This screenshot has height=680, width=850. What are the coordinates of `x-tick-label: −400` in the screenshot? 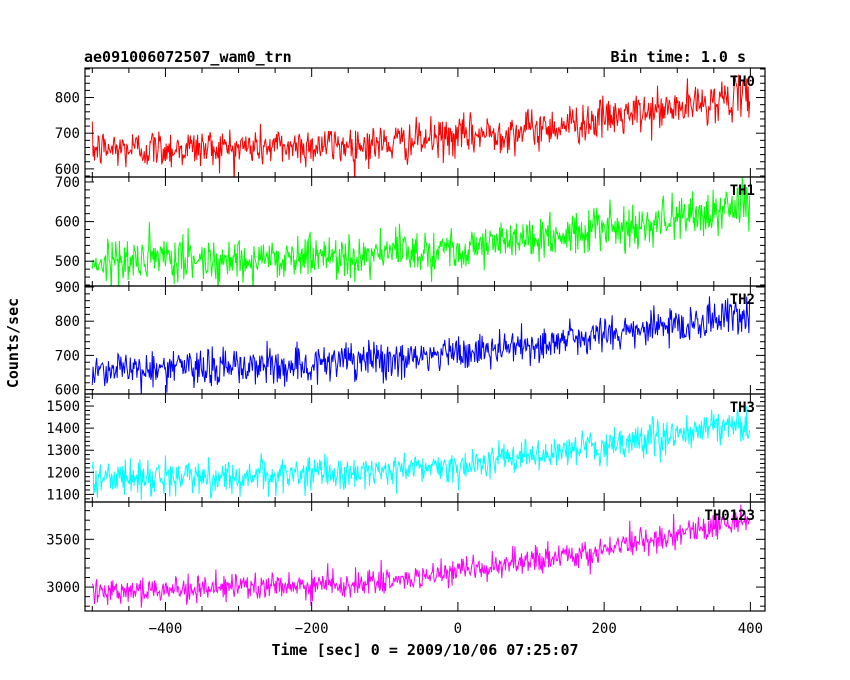 It's located at (166, 629).